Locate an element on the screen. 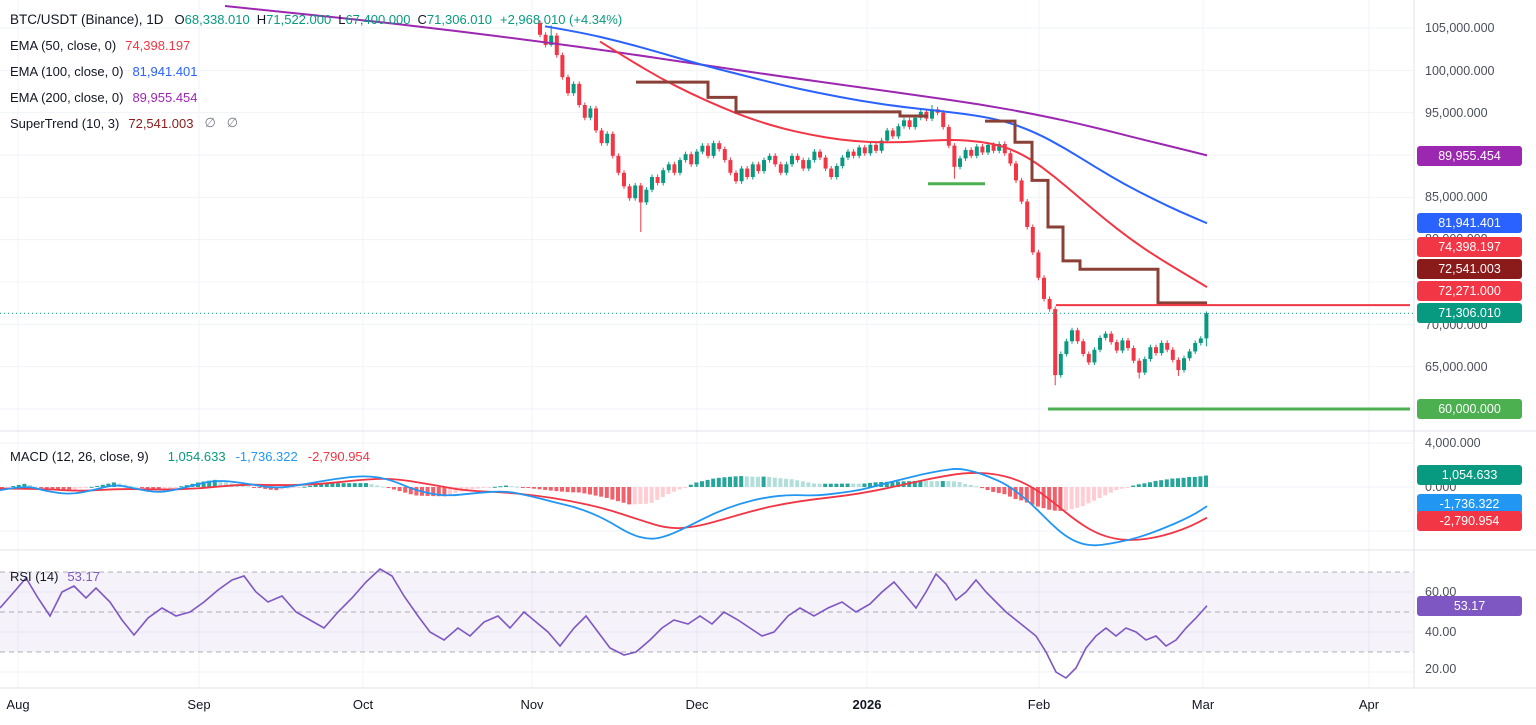  price-axis-badge: 81,941.401 is located at coordinates (1469, 223).